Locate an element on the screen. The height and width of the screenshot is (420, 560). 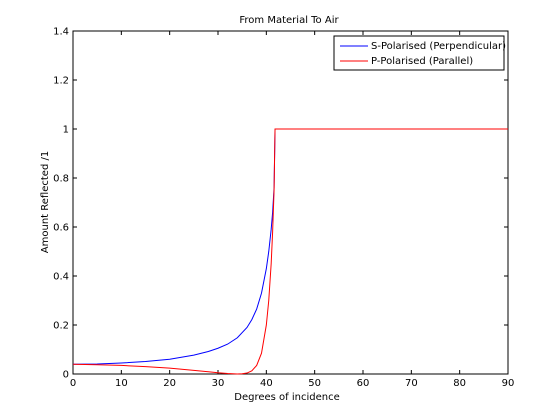
x-tick-label: 80 is located at coordinates (459, 383).